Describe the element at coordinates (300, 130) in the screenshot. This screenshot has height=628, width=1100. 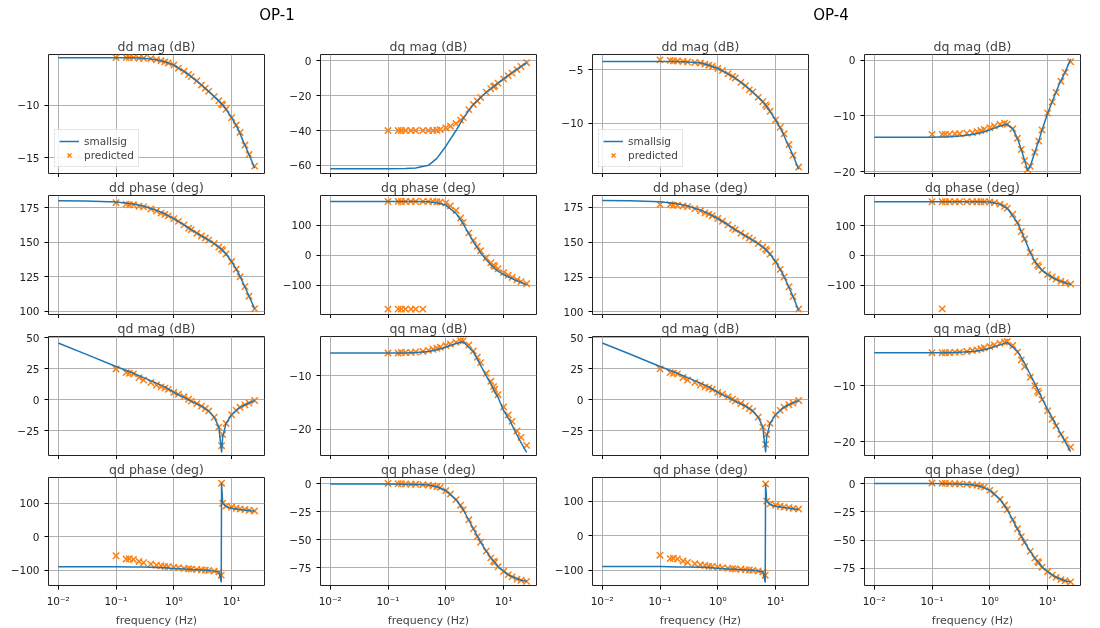
I see `y-tick-label: −40` at that location.